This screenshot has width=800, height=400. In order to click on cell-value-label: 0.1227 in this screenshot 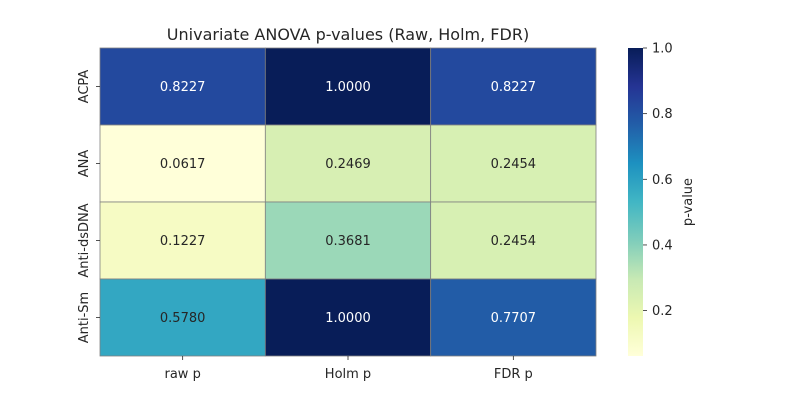, I will do `click(183, 241)`.